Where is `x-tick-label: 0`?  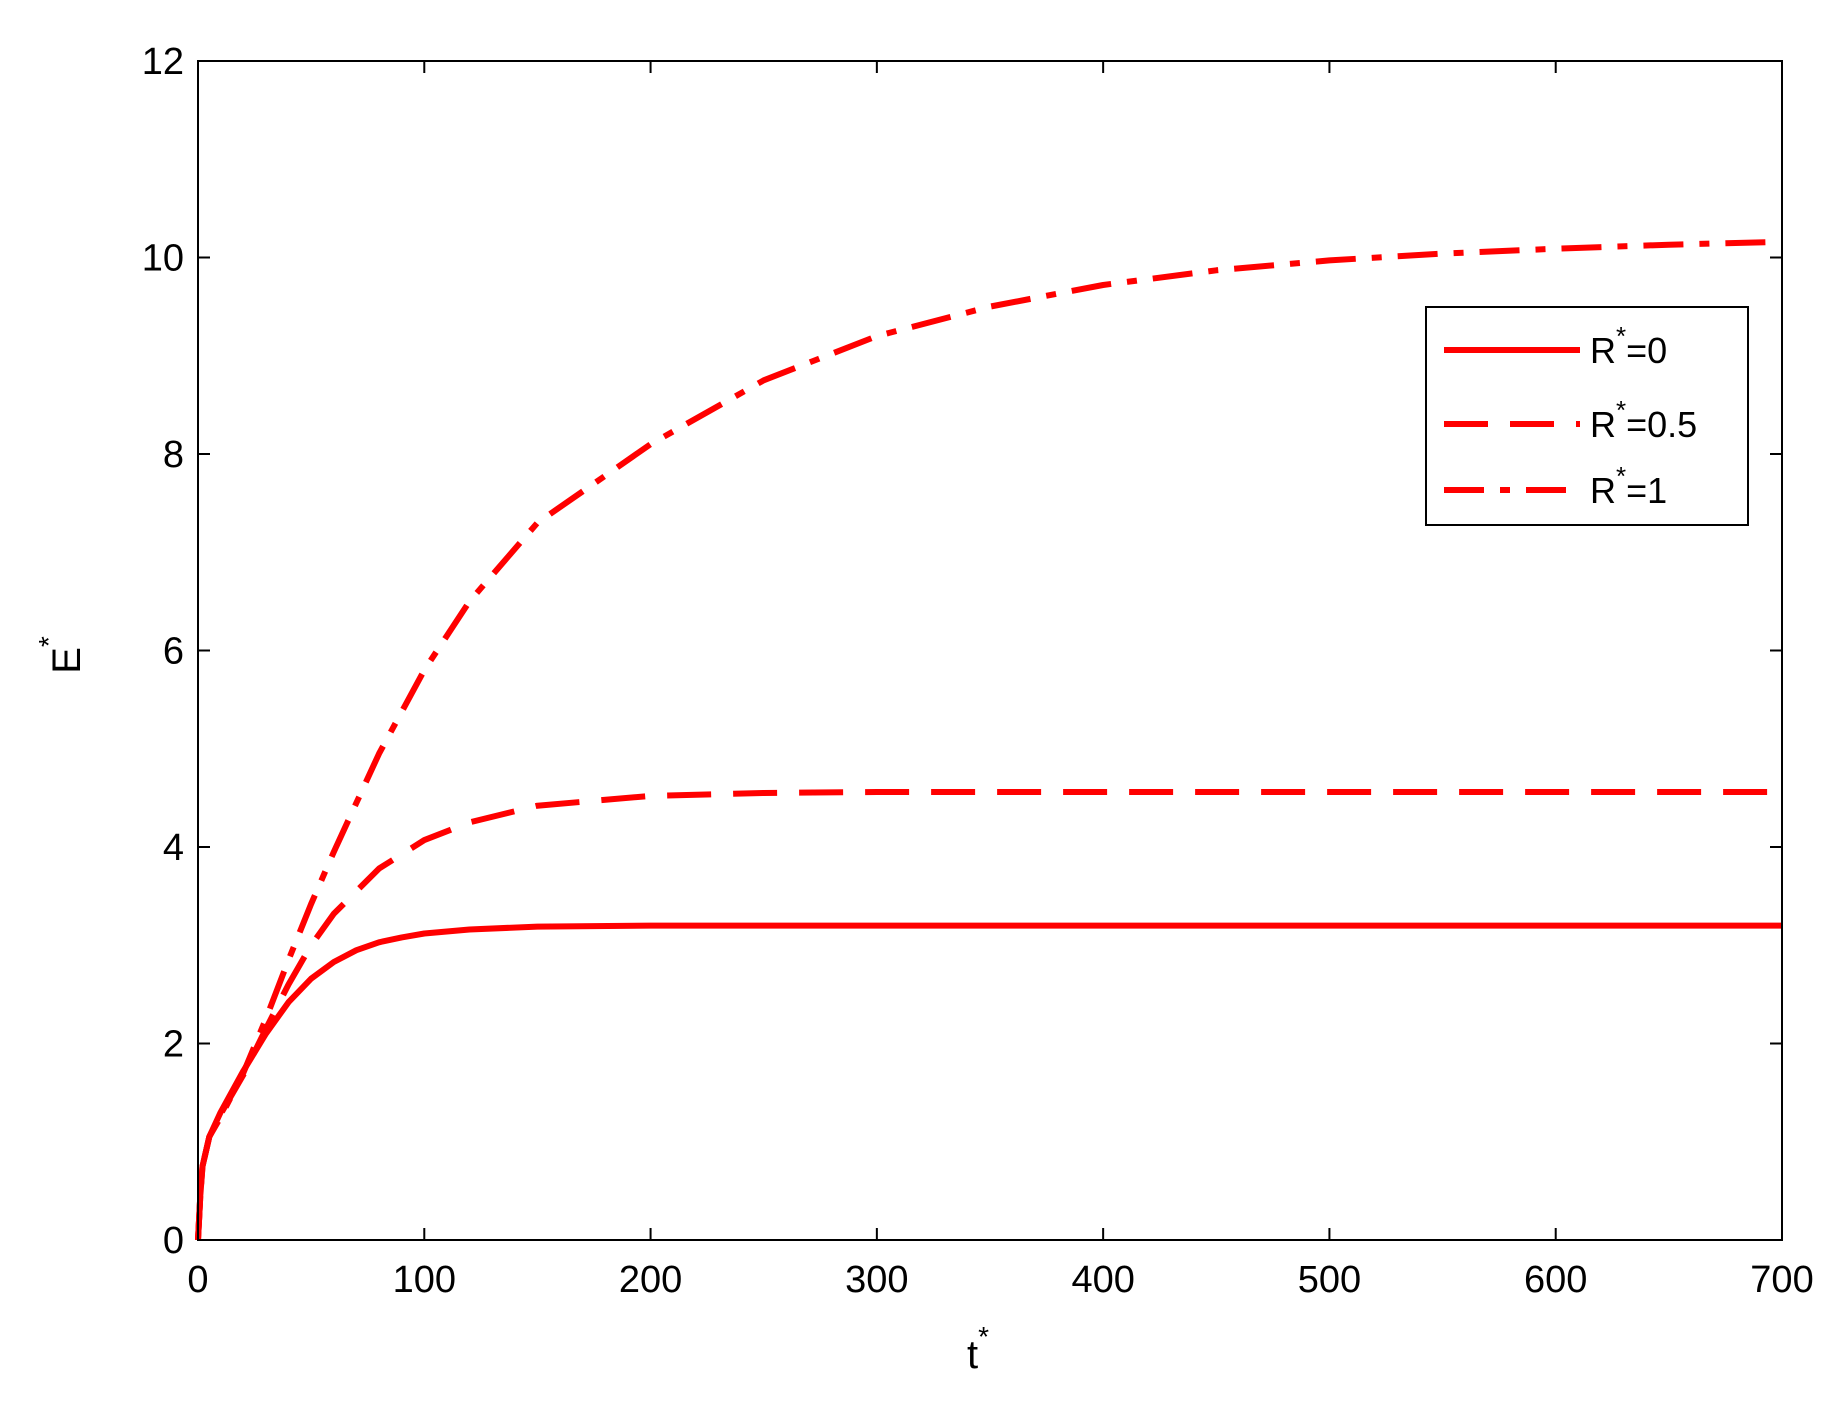
x-tick-label: 0 is located at coordinates (197, 1280).